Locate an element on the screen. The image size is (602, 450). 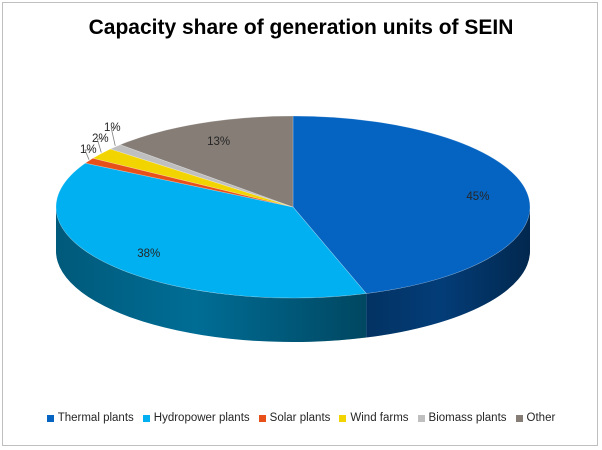
legend-label: Biomass plants is located at coordinates (467, 418).